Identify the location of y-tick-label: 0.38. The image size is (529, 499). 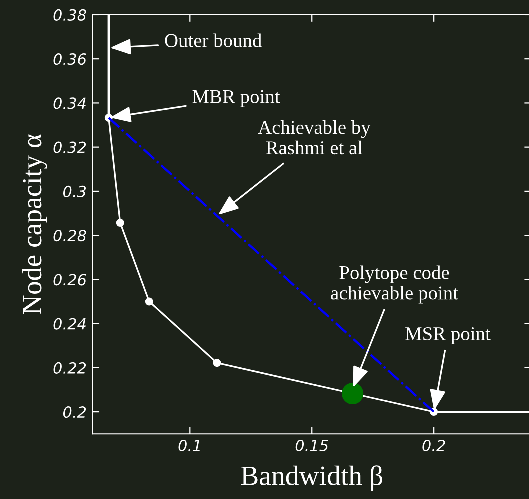
(70, 15).